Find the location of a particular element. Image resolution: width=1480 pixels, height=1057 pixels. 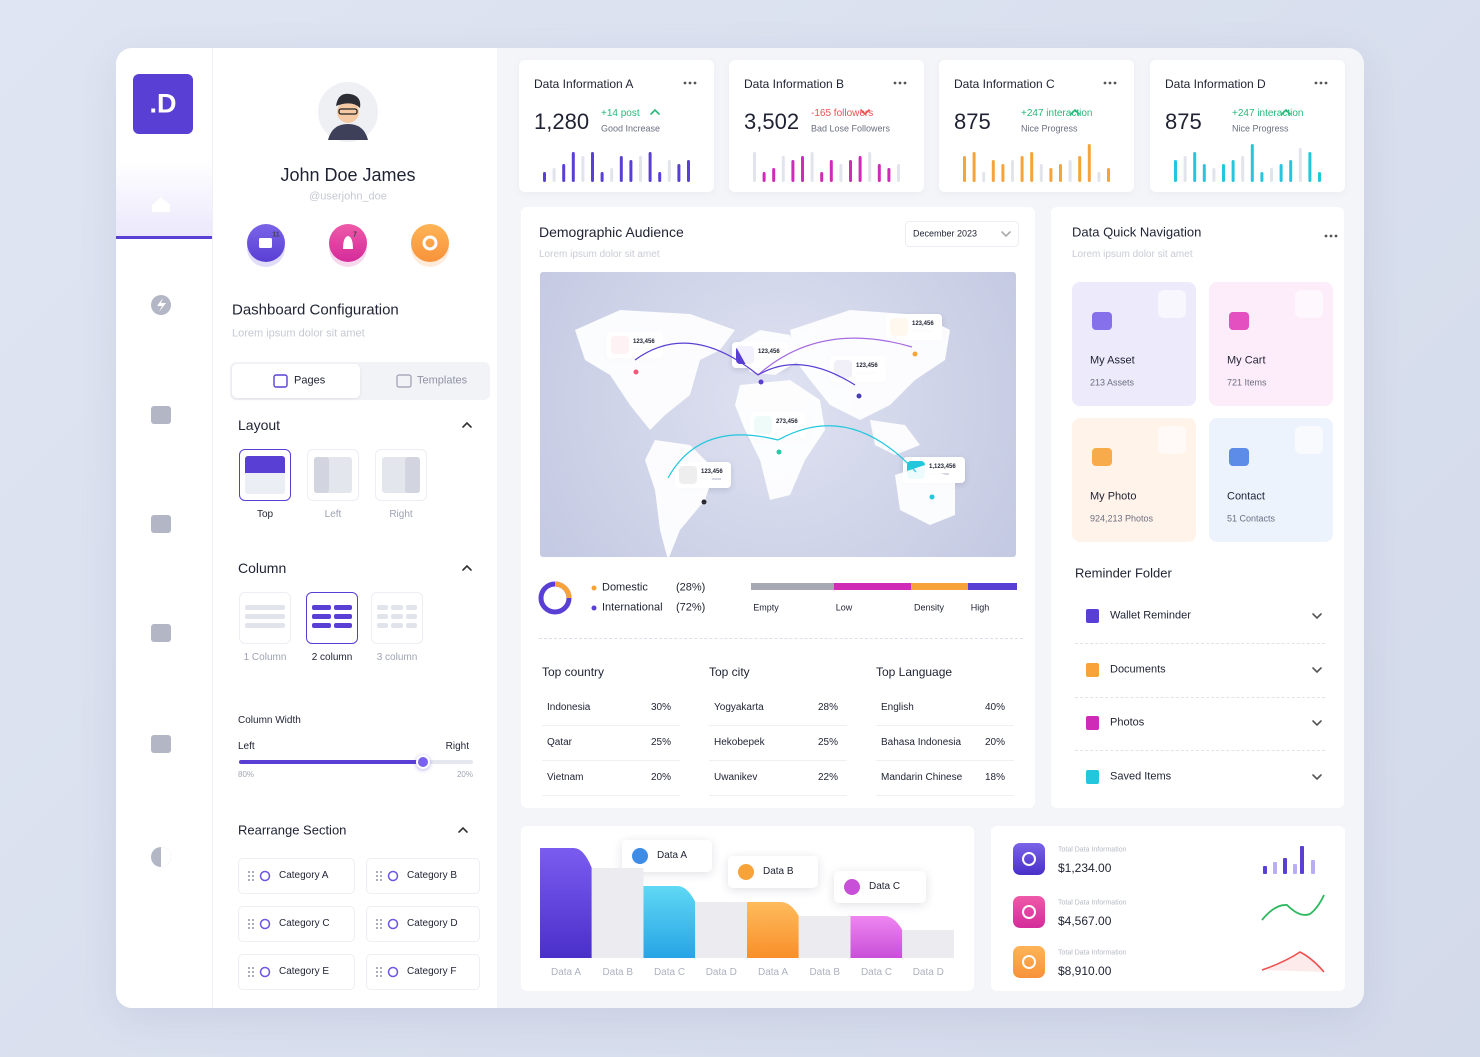

slider-fill is located at coordinates (331, 762).